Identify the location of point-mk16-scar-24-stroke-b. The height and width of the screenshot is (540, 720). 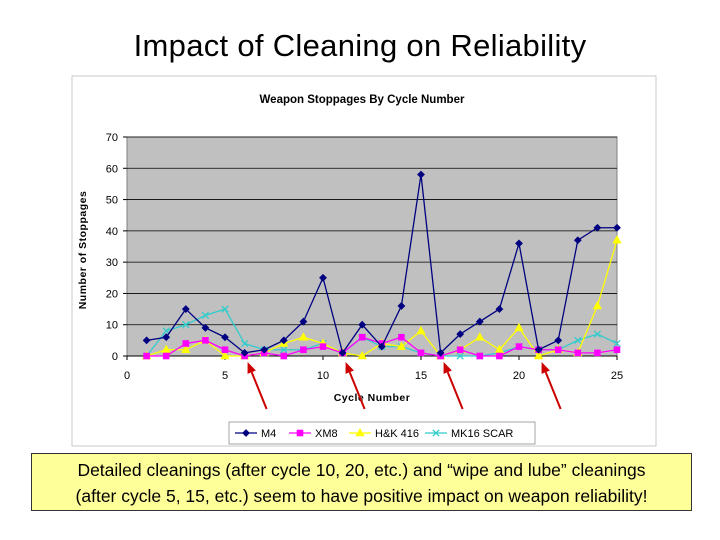
(597, 334).